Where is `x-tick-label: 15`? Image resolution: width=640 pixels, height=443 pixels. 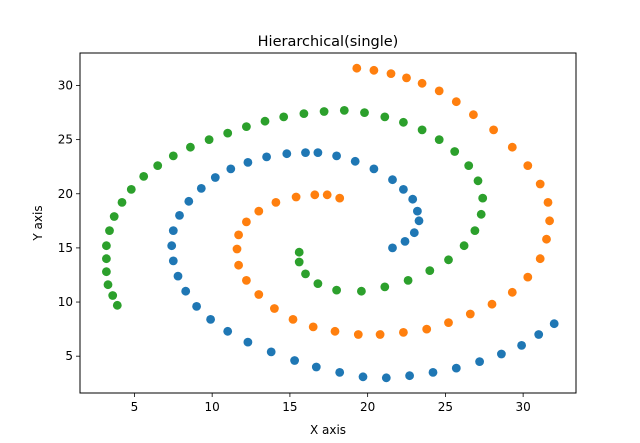 x-tick-label: 15 is located at coordinates (289, 407).